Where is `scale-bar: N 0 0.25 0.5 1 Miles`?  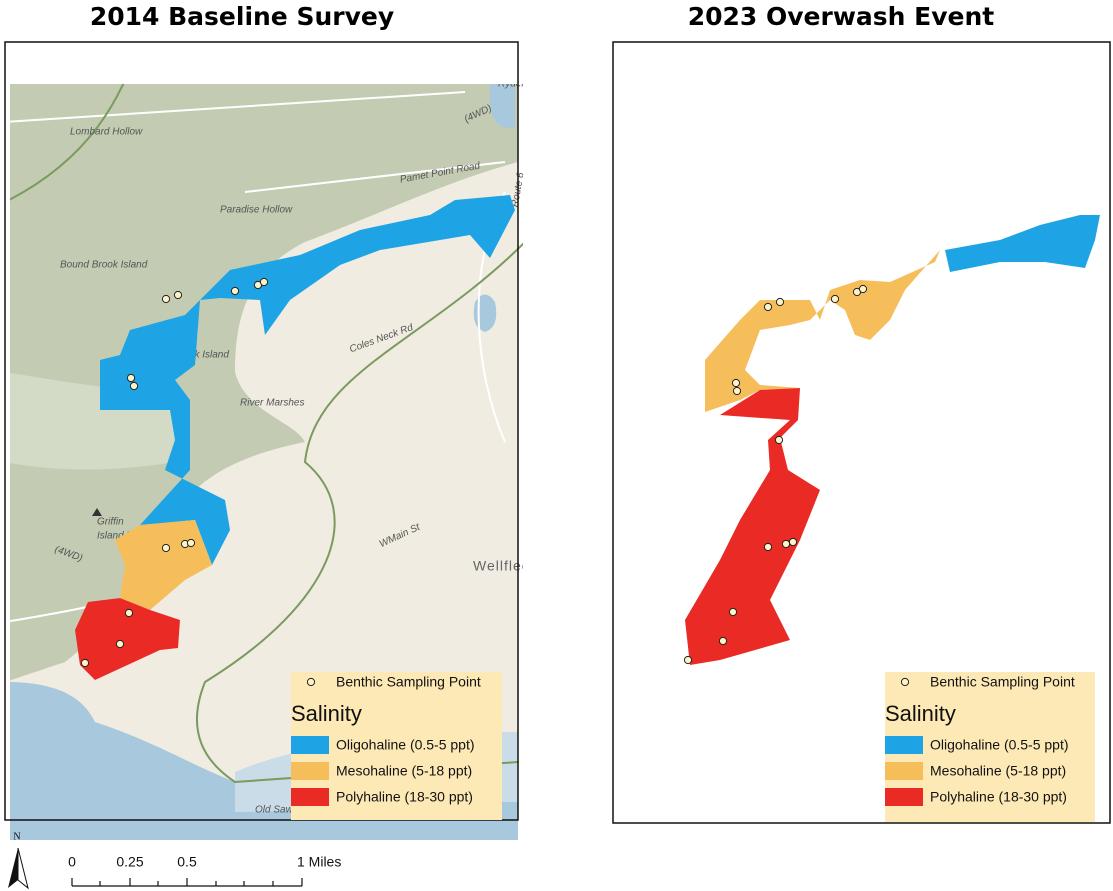
scale-bar: N 0 0.25 0.5 1 Miles is located at coordinates (174, 860).